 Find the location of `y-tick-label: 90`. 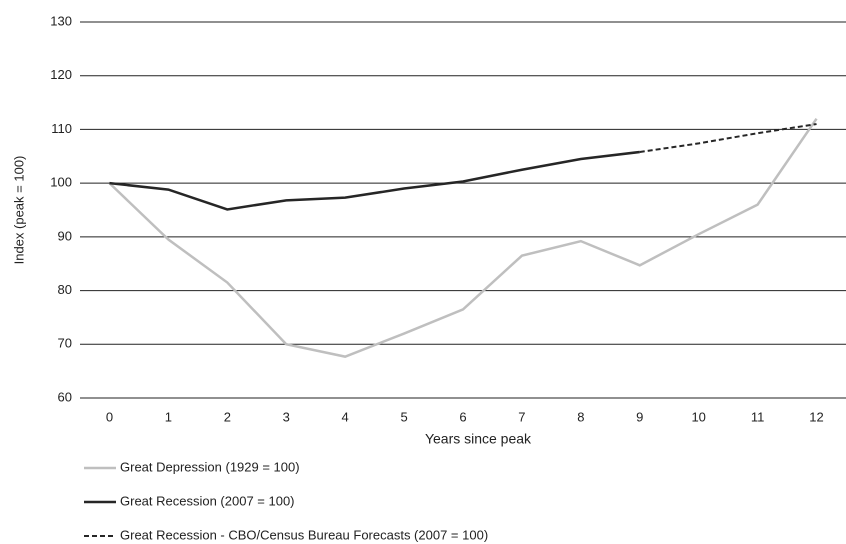

y-tick-label: 90 is located at coordinates (65, 235).